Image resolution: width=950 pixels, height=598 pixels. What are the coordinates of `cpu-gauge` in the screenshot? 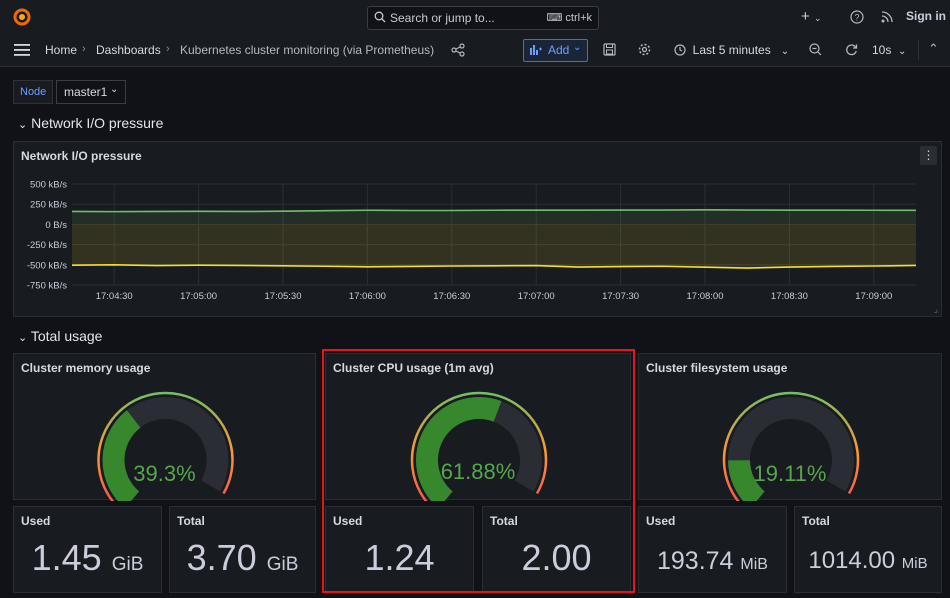 It's located at (479, 446).